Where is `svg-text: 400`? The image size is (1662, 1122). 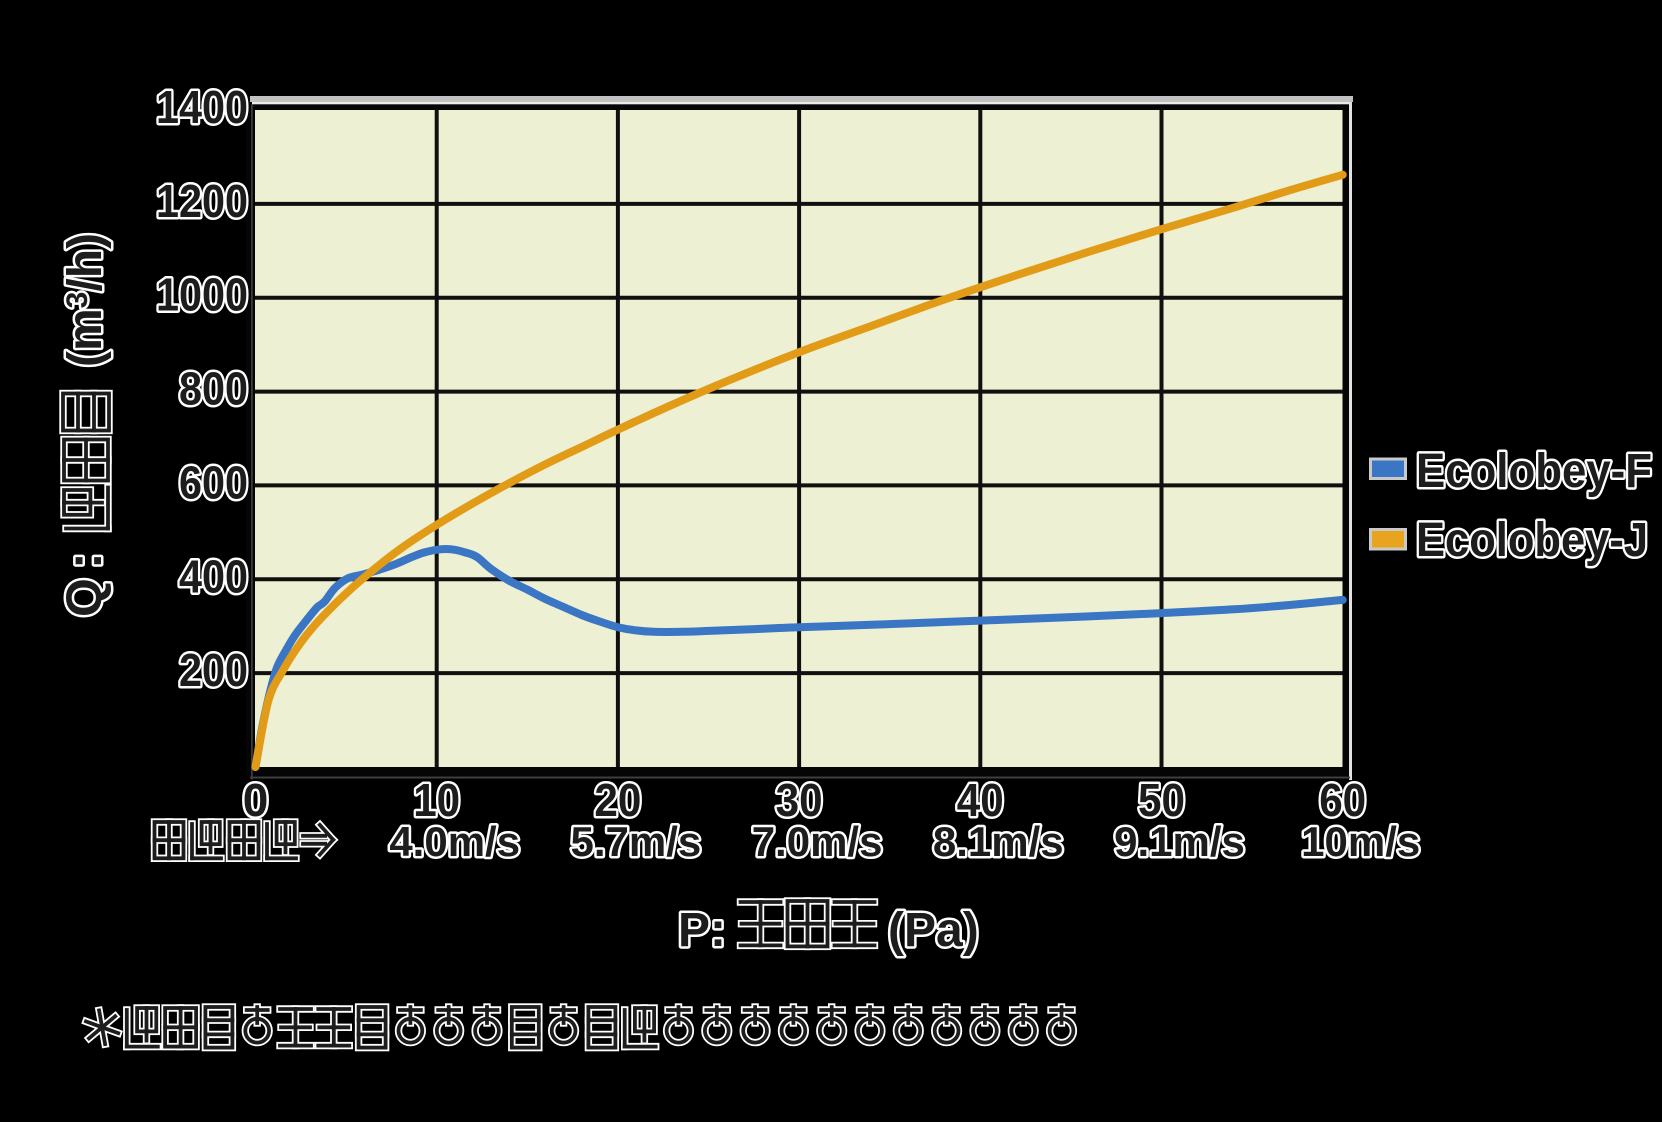 svg-text: 400 is located at coordinates (213, 576).